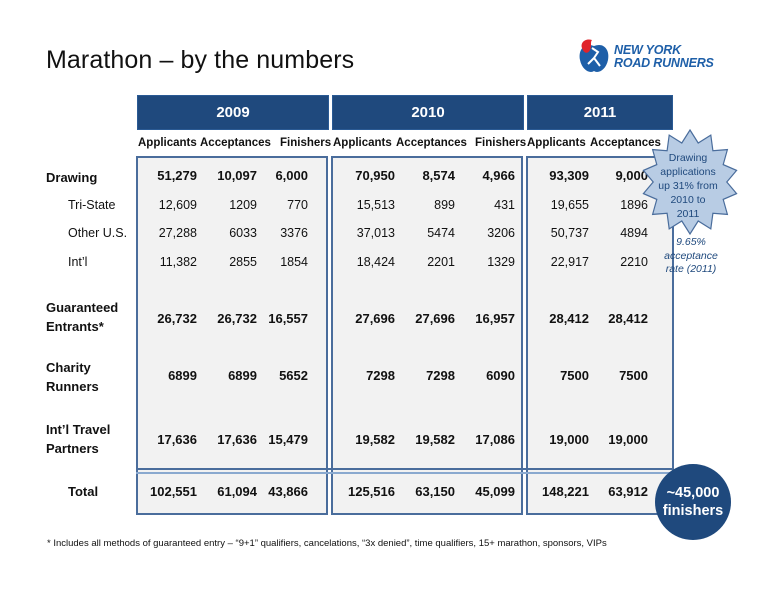 The image size is (768, 594). I want to click on table-cell: 899, so click(444, 205).